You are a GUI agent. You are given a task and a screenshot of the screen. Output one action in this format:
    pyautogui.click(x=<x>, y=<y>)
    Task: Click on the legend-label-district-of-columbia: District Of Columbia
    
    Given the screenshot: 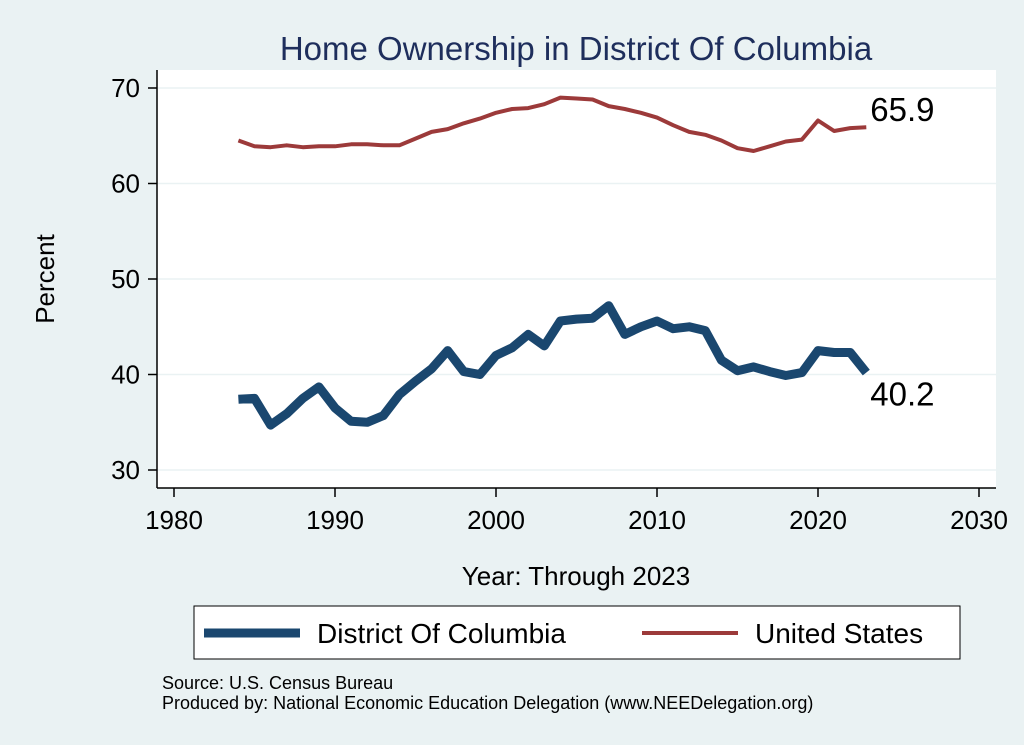 What is the action you would take?
    pyautogui.click(x=441, y=633)
    